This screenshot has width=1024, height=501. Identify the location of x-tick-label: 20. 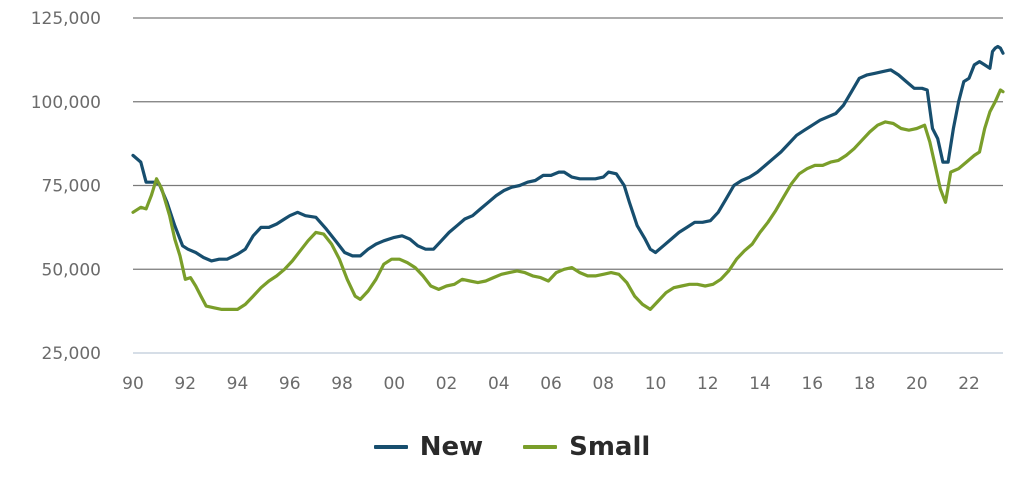
(917, 384).